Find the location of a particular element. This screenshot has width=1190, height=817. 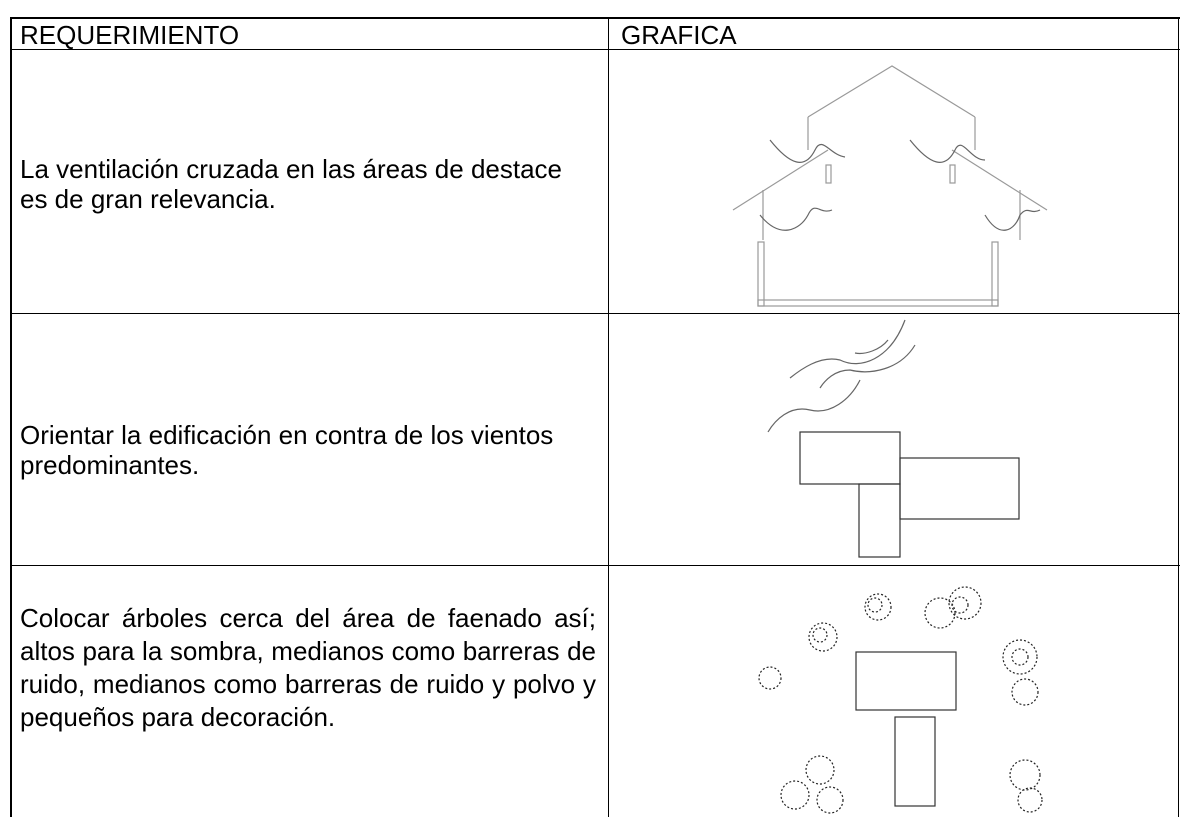

wind-arrows is located at coordinates (900, 286).